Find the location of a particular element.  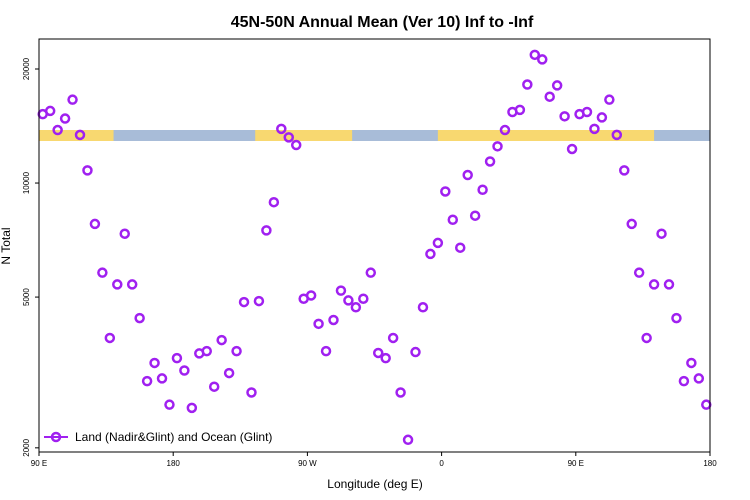

x-tick-label: 90 W is located at coordinates (307, 463).